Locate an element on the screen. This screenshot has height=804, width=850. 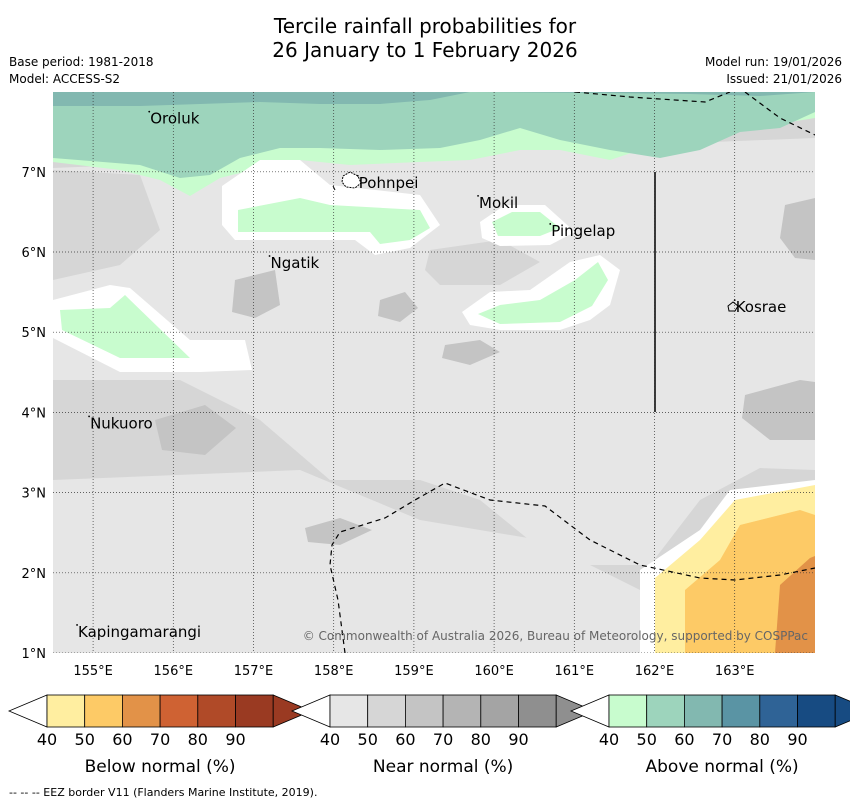
model-run: Model run: 19/01/2026 is located at coordinates (773, 62).